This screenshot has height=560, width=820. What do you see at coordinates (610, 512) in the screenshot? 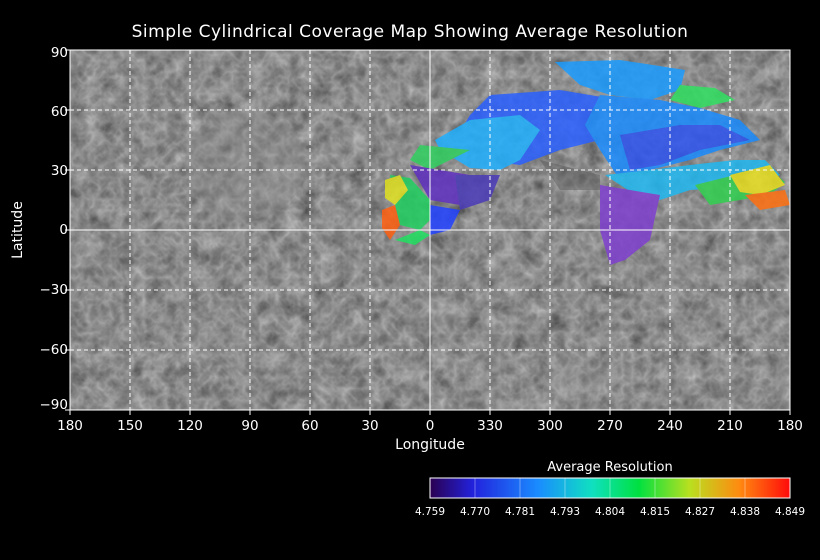
I see `colorbar-tick-label: 4.804` at bounding box center [610, 512].